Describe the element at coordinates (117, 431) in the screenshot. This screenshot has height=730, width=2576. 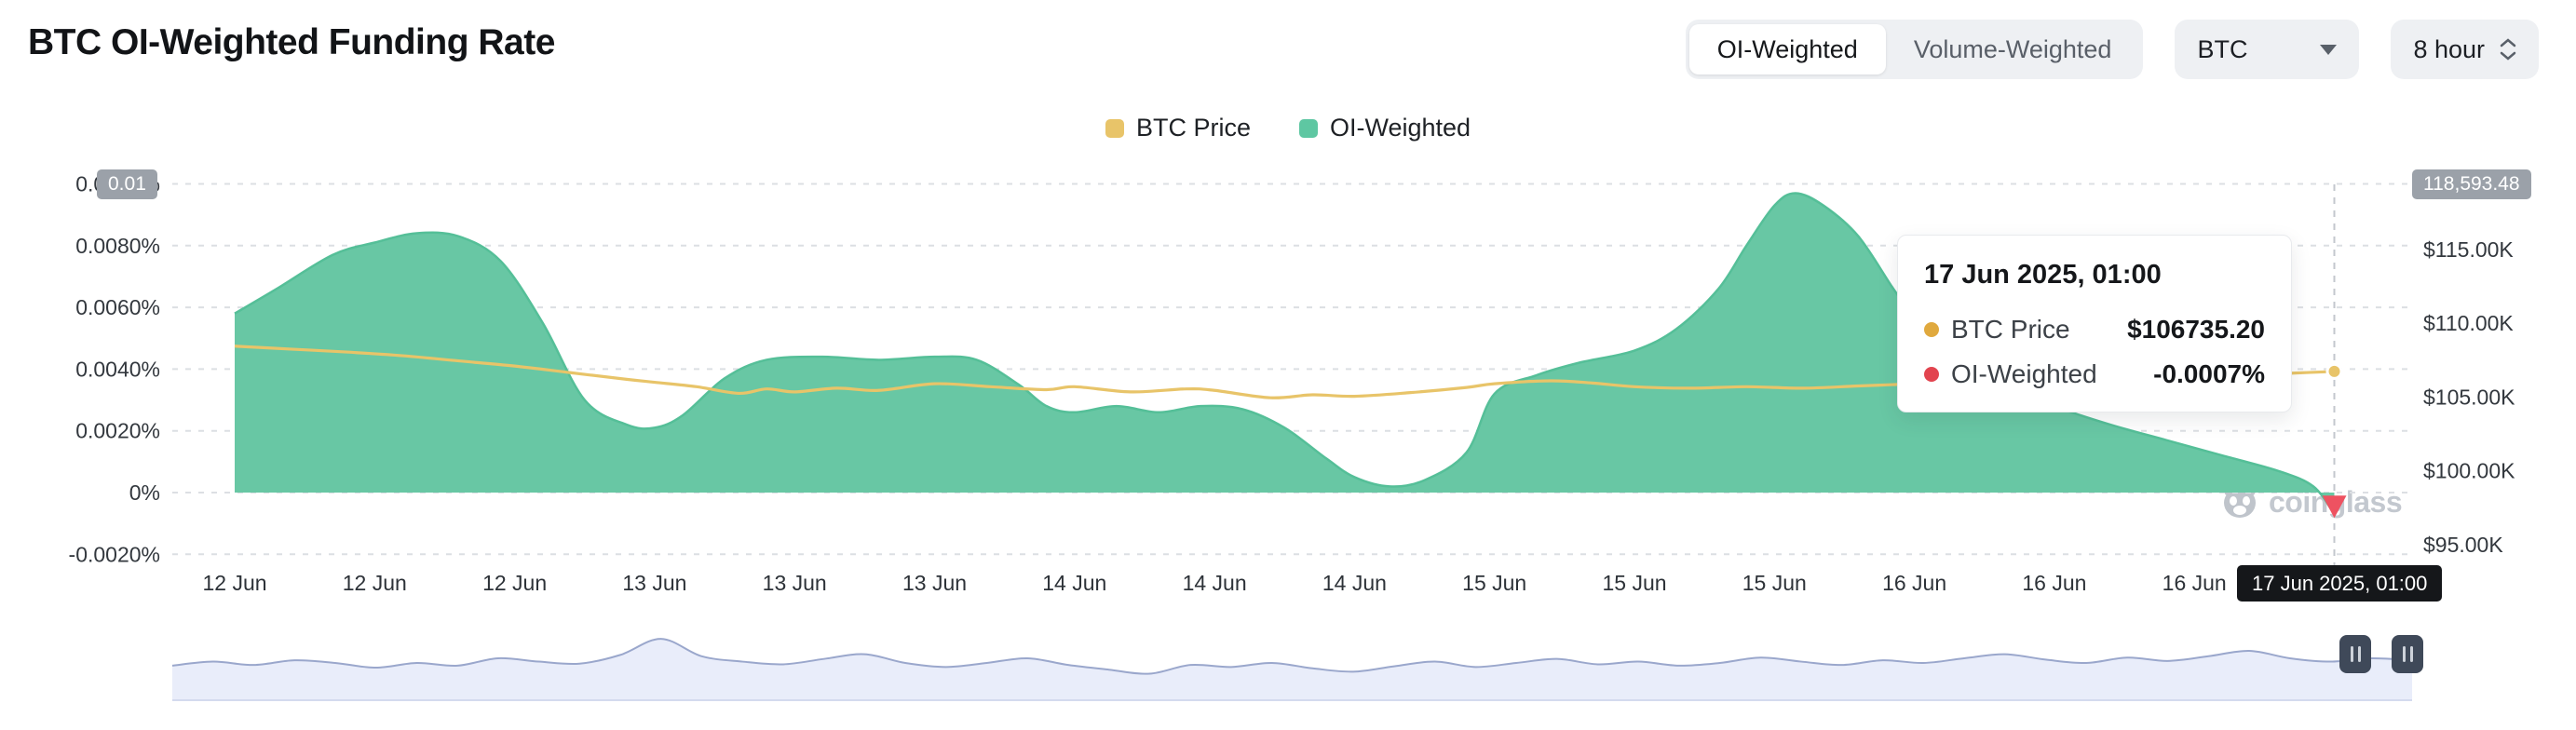
I see `left-axis-label: 0.0020%` at that location.